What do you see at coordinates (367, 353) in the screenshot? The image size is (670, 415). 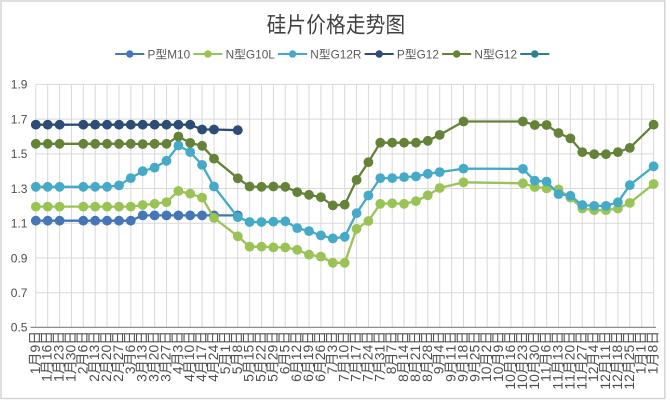 I see `svg-text: 24` at bounding box center [367, 353].